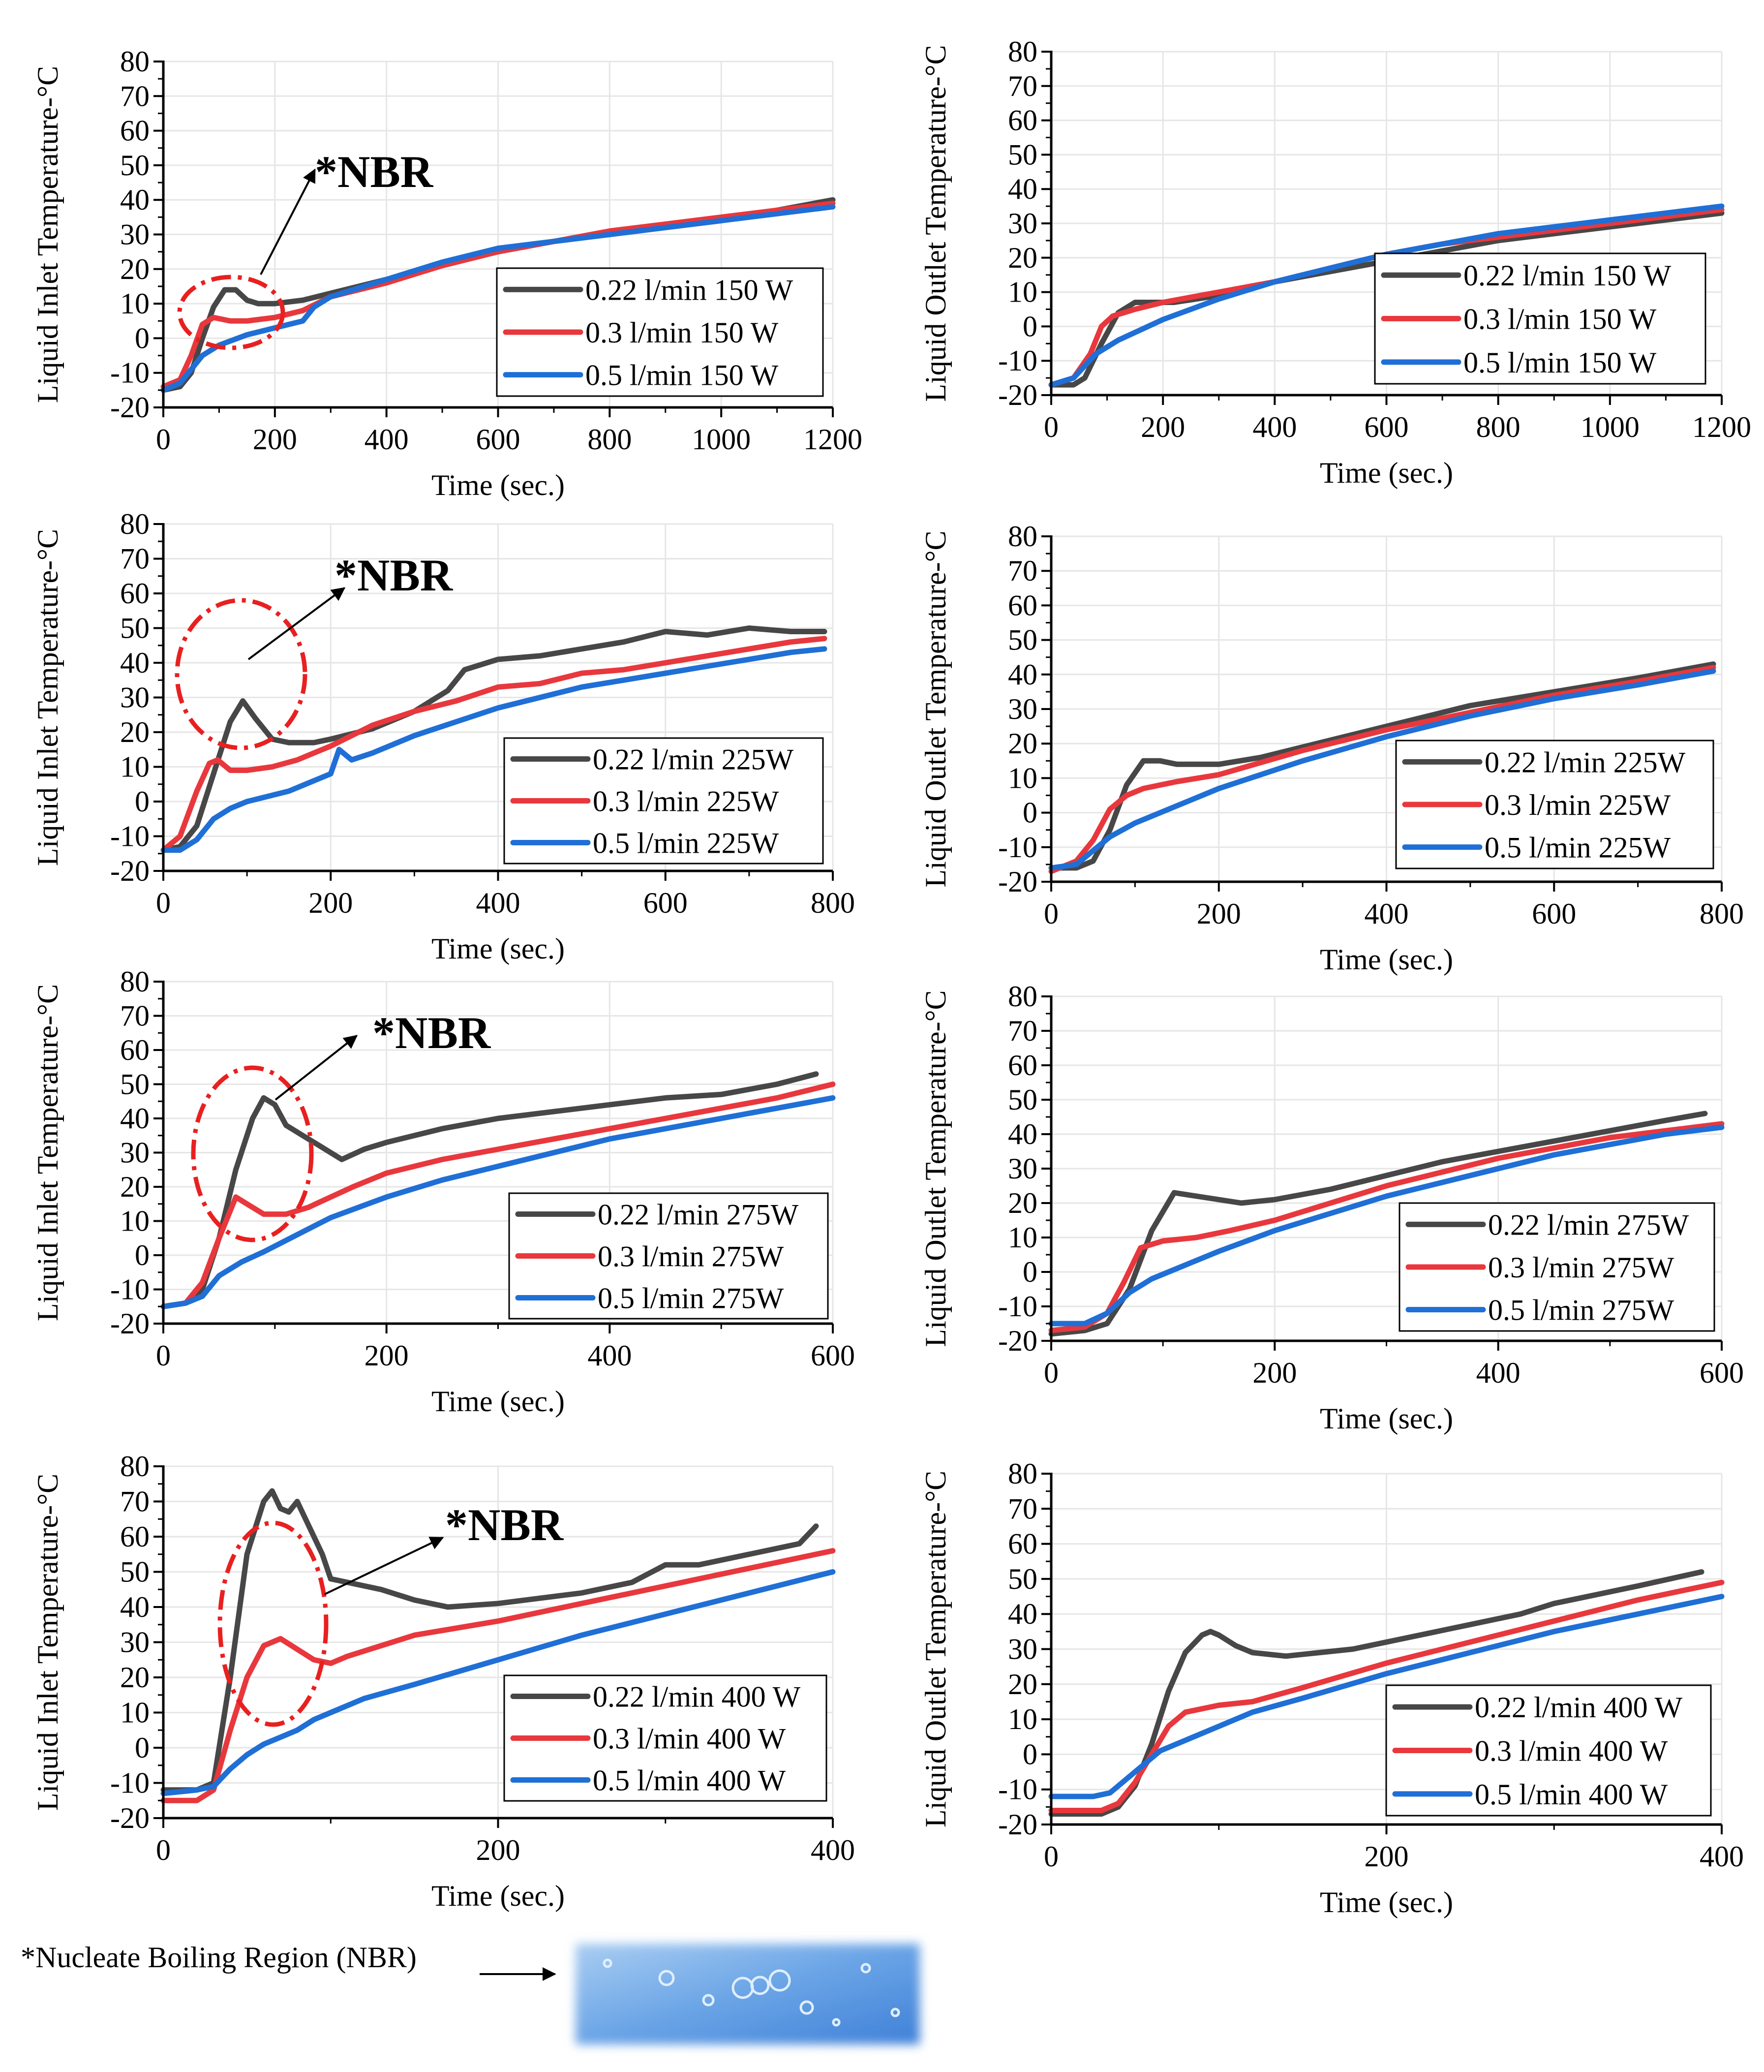  I want to click on legend-label: 0.3 l/min 225W, so click(1578, 805).